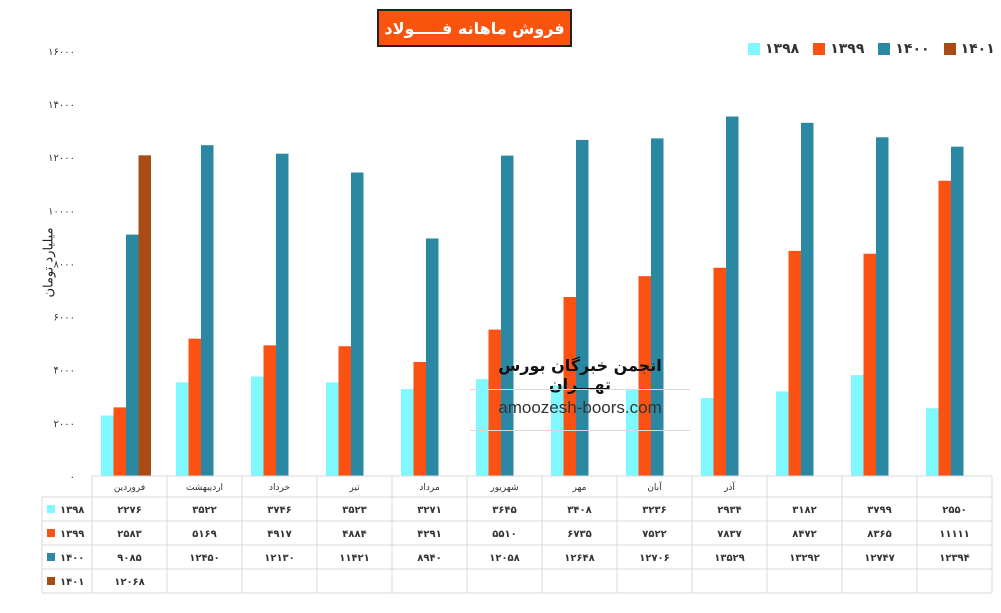  I want to click on y-tick-label: ۲۰۰۰, so click(64, 424).